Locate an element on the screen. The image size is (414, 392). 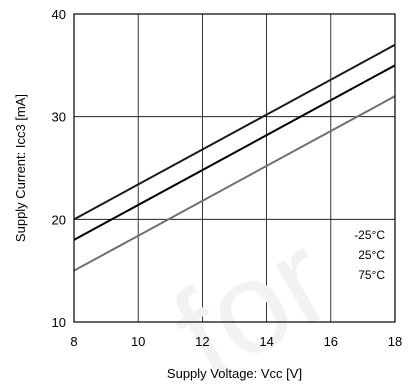
x-tick-label: 8 is located at coordinates (73, 341).